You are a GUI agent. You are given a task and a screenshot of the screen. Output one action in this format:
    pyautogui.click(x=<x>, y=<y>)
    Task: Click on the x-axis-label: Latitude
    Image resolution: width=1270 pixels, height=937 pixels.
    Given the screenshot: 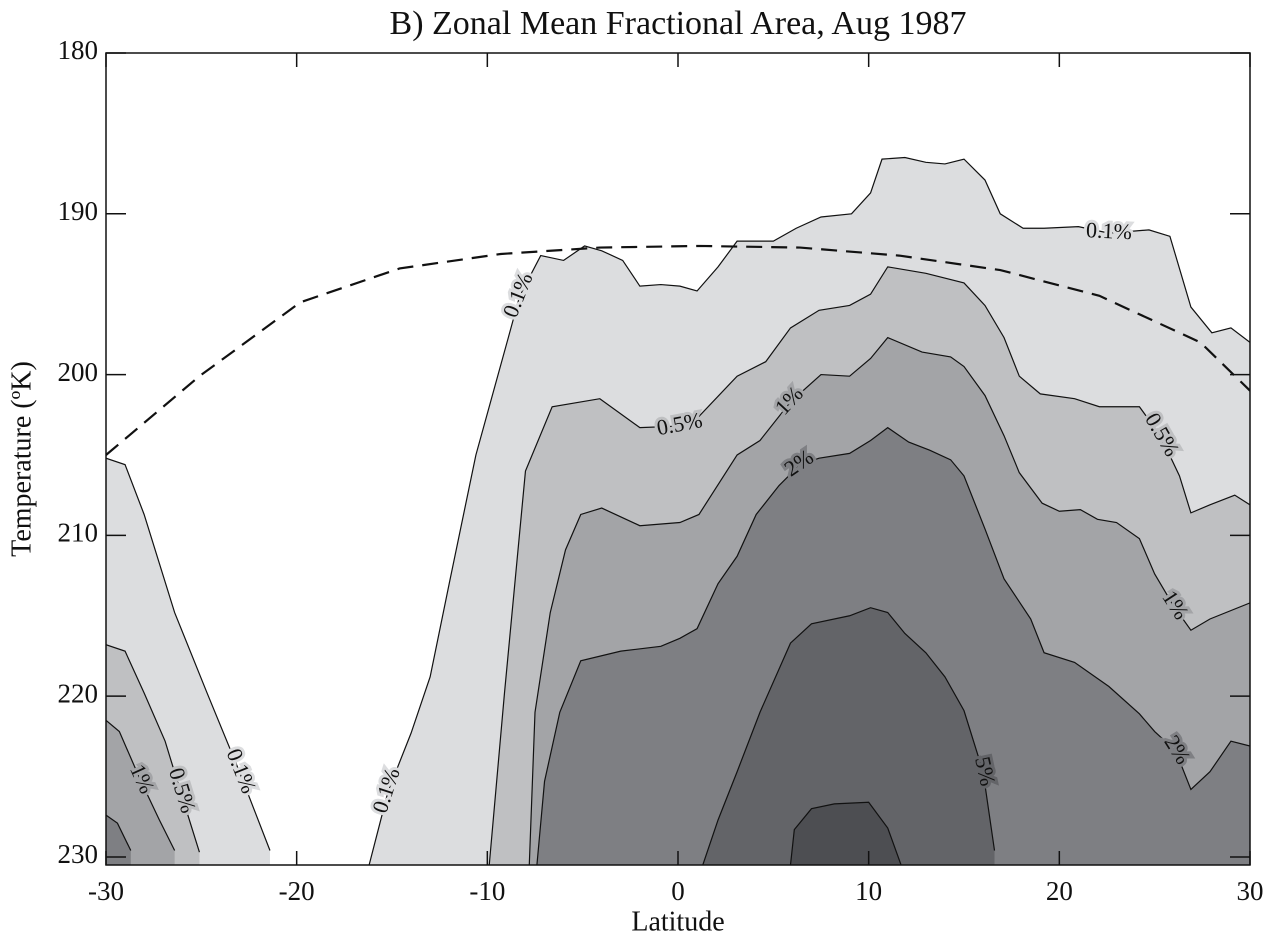 What is the action you would take?
    pyautogui.click(x=677, y=921)
    